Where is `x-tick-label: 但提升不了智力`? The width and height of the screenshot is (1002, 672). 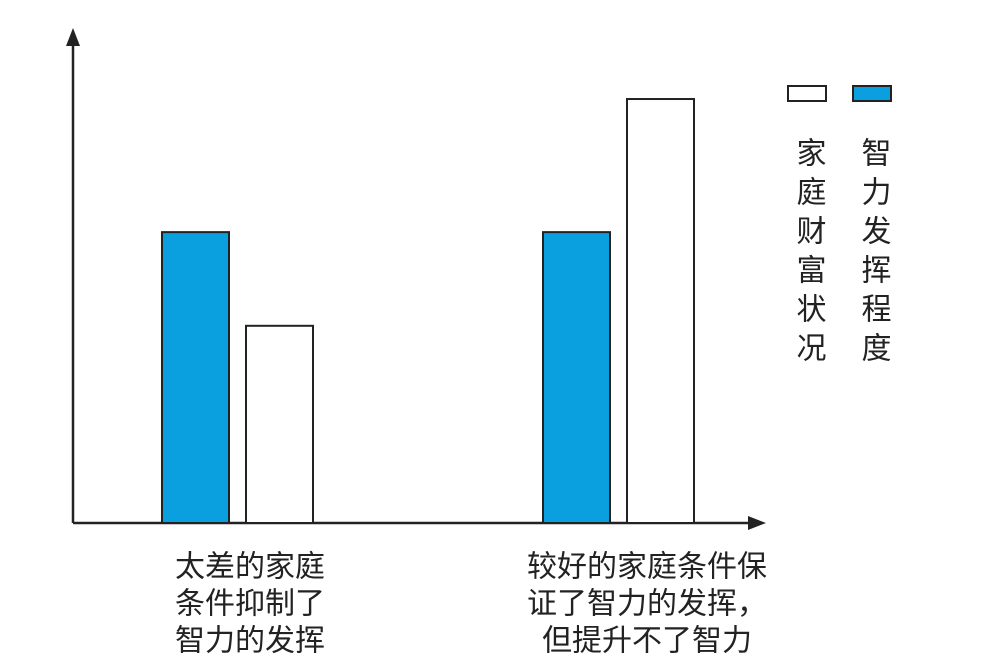
x-tick-label: 但提升不了智力 is located at coordinates (647, 641).